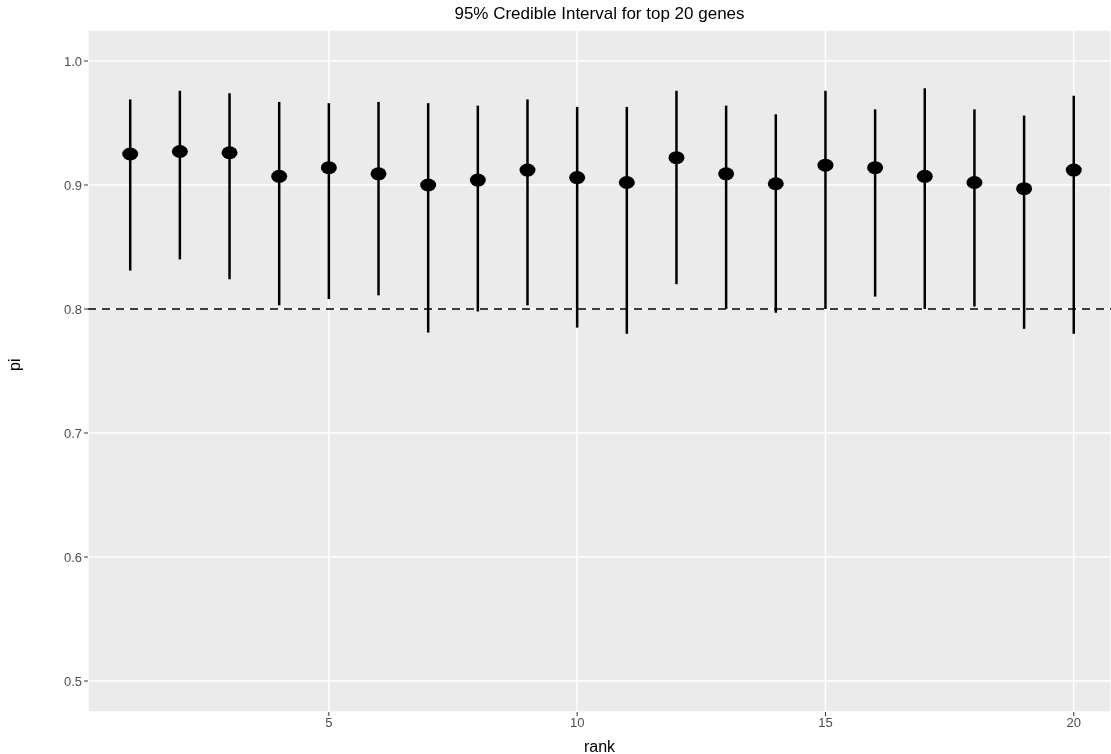 Image resolution: width=1111 pixels, height=754 pixels. I want to click on y-tick-label: 0.6, so click(72, 557).